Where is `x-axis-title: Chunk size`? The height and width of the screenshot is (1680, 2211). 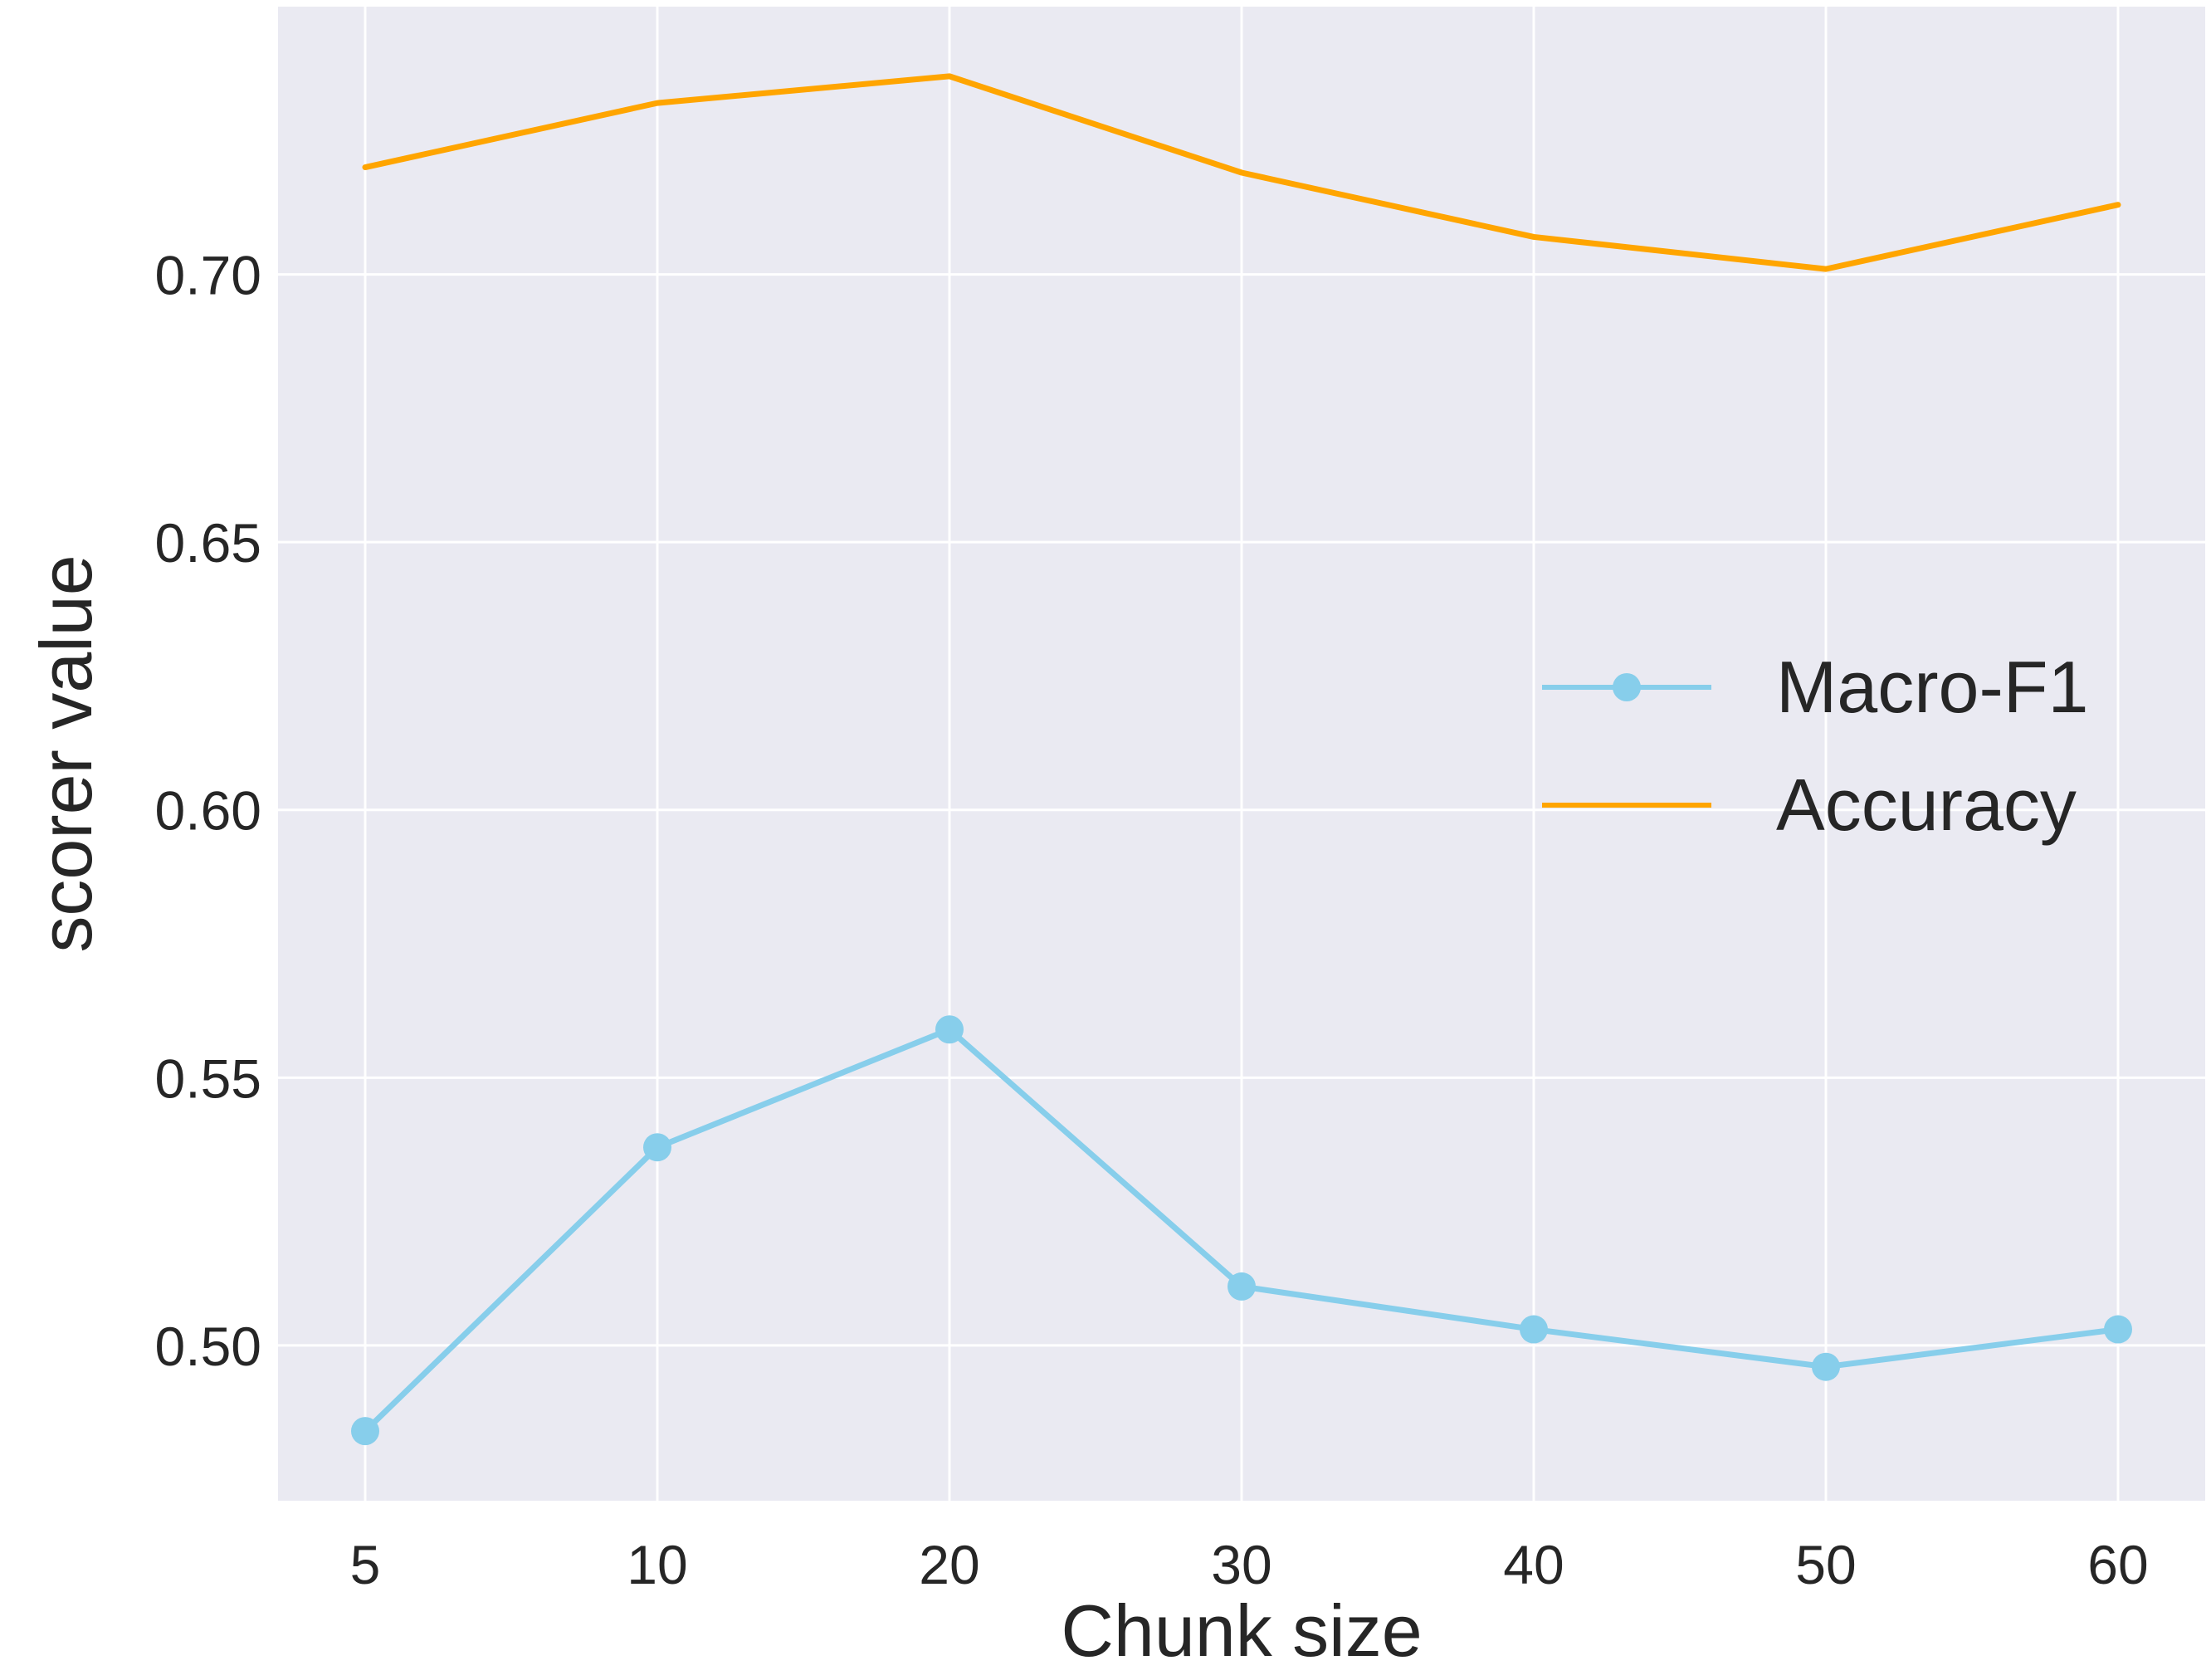
x-axis-title: Chunk size is located at coordinates (1241, 1631).